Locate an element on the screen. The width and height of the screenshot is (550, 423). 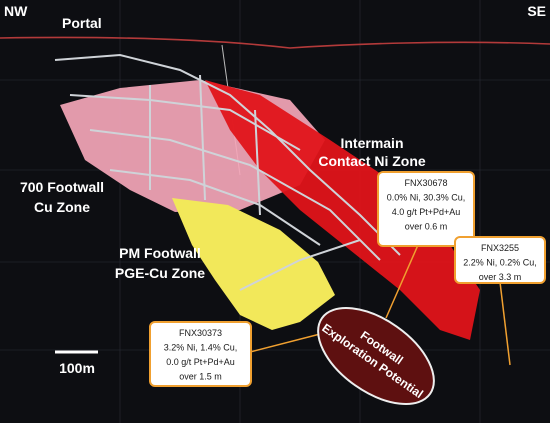
zone-label: Contact Ni Zone is located at coordinates (372, 161).